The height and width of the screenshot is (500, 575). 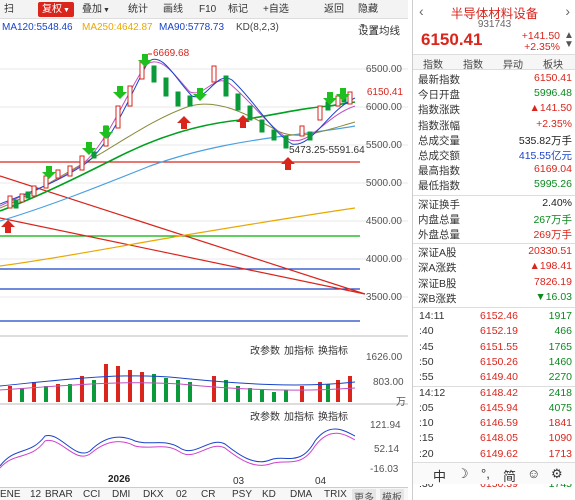 I want to click on indicator-tab-ene: ENE, so click(x=10, y=494).